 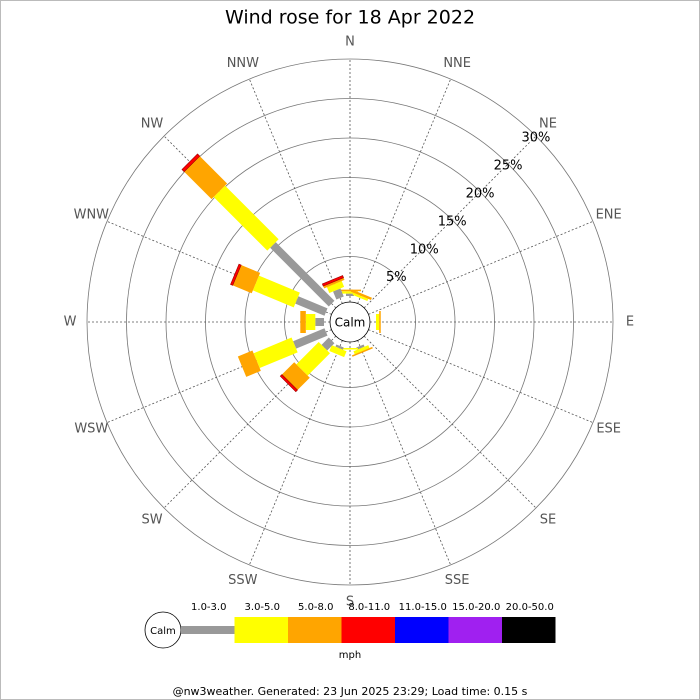 What do you see at coordinates (424, 249) in the screenshot?
I see `ring-label: 10%` at bounding box center [424, 249].